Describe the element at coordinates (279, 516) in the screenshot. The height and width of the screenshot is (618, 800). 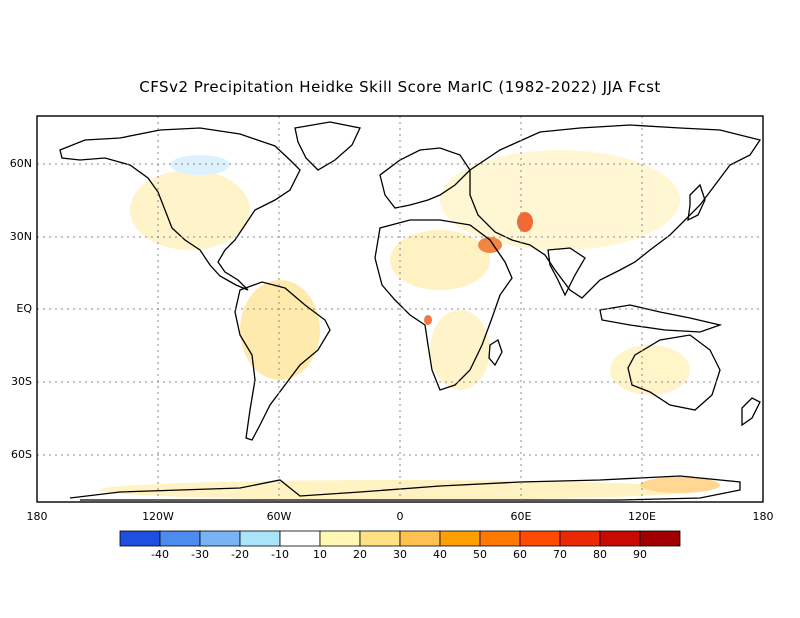
I see `lon-label-60w: 60W` at that location.